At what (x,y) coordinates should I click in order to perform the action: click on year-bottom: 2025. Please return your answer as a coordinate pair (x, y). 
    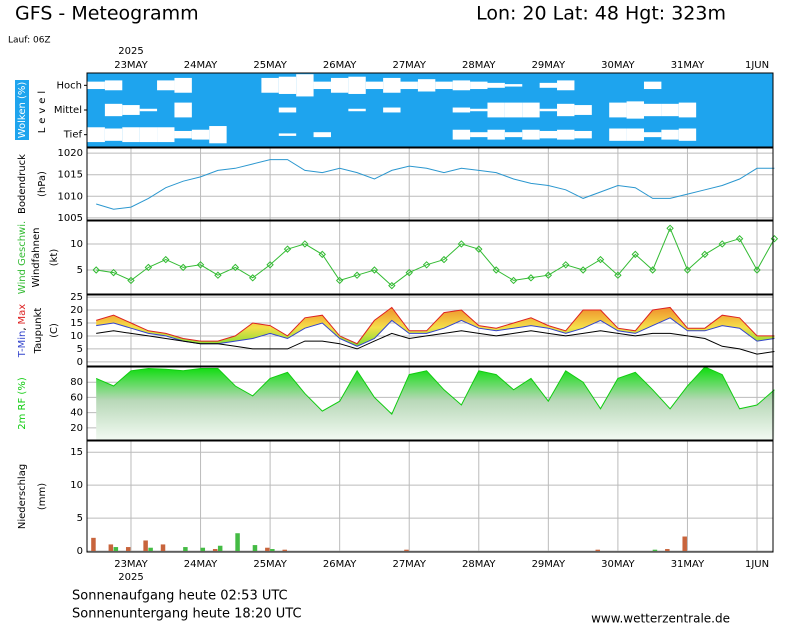
    Looking at the image, I should click on (130, 577).